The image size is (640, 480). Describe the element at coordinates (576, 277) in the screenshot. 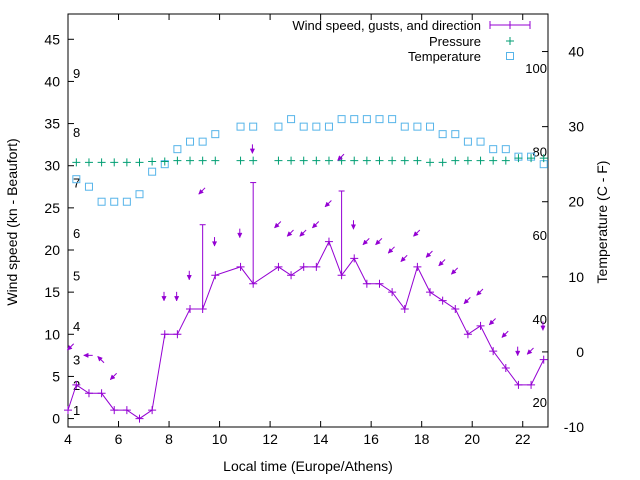

I see `y2-tick-label: 10` at that location.